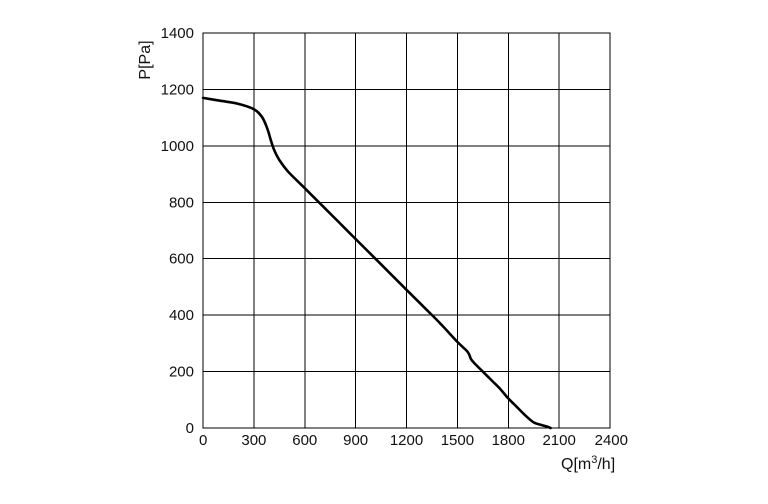 The height and width of the screenshot is (504, 768). Describe the element at coordinates (181, 202) in the screenshot. I see `y-tick-label: 800` at that location.